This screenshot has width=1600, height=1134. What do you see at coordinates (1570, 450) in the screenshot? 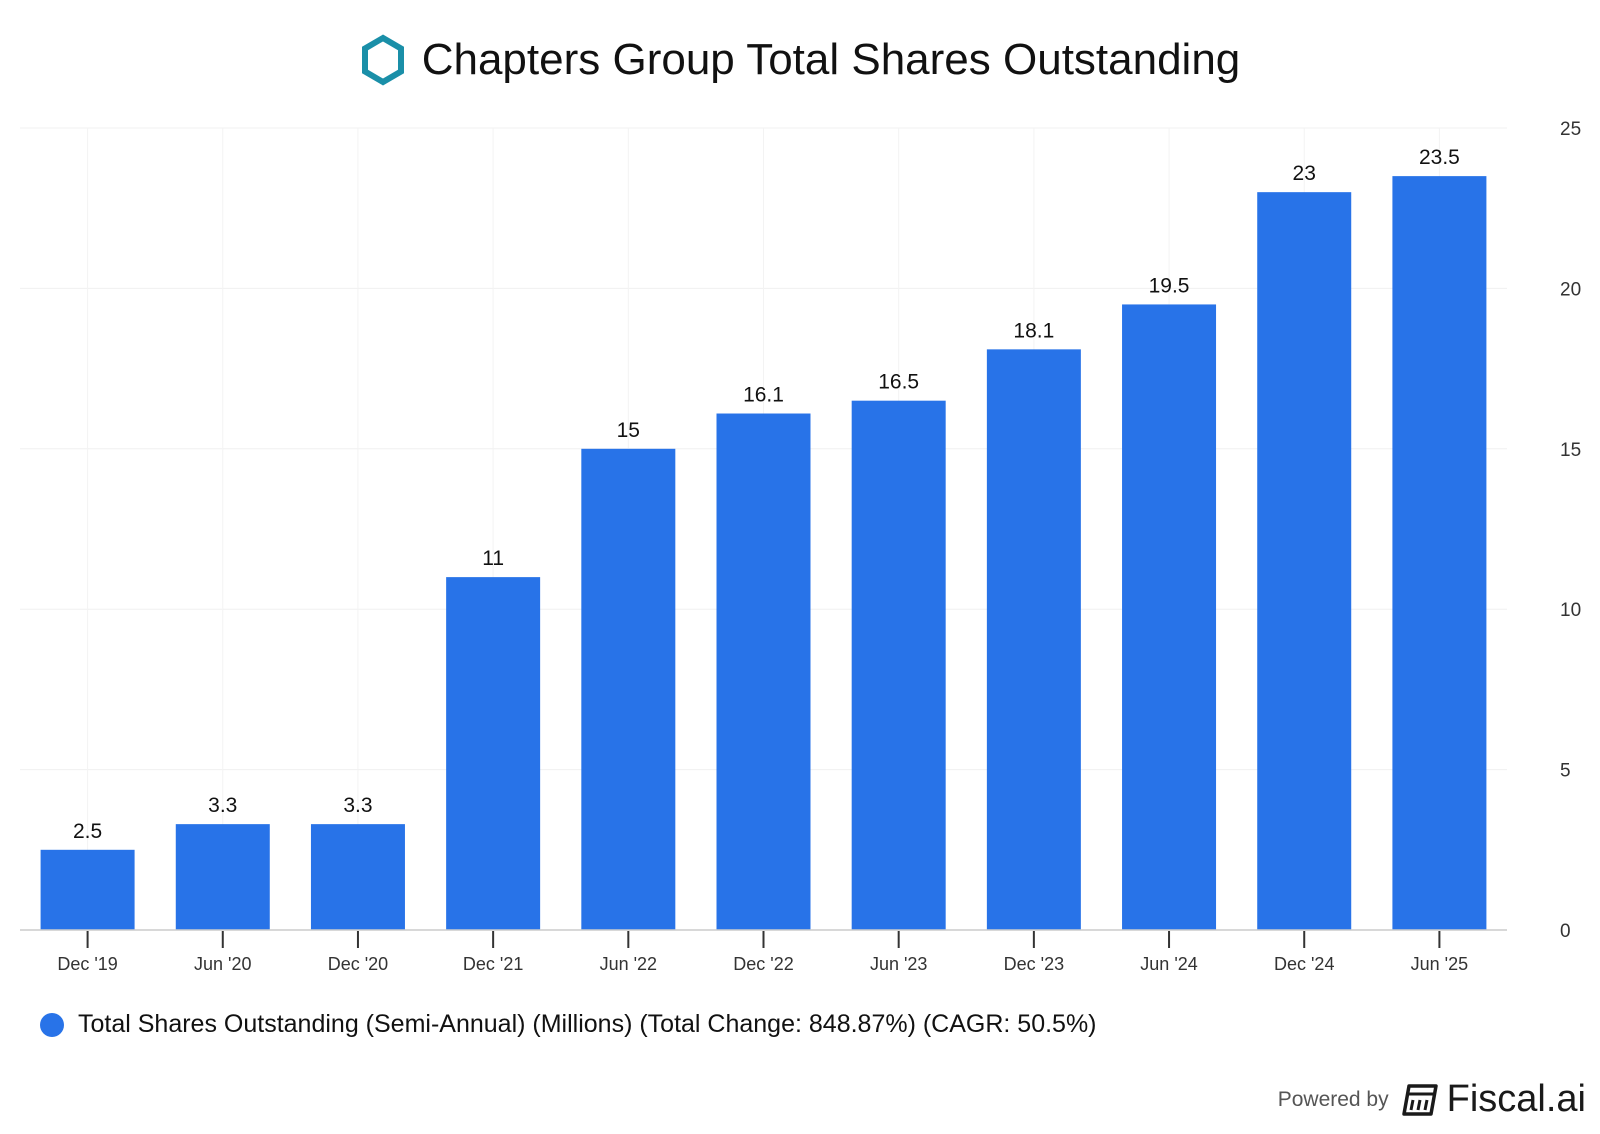
I see `y-tick-label: 15` at bounding box center [1570, 450].